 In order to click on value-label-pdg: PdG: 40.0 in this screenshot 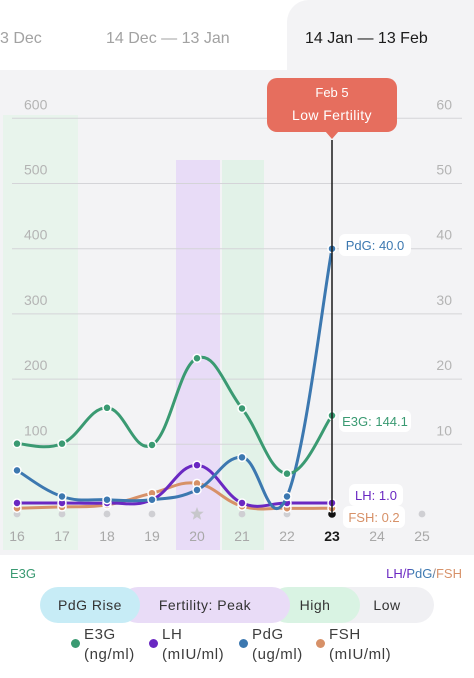, I will do `click(375, 245)`.